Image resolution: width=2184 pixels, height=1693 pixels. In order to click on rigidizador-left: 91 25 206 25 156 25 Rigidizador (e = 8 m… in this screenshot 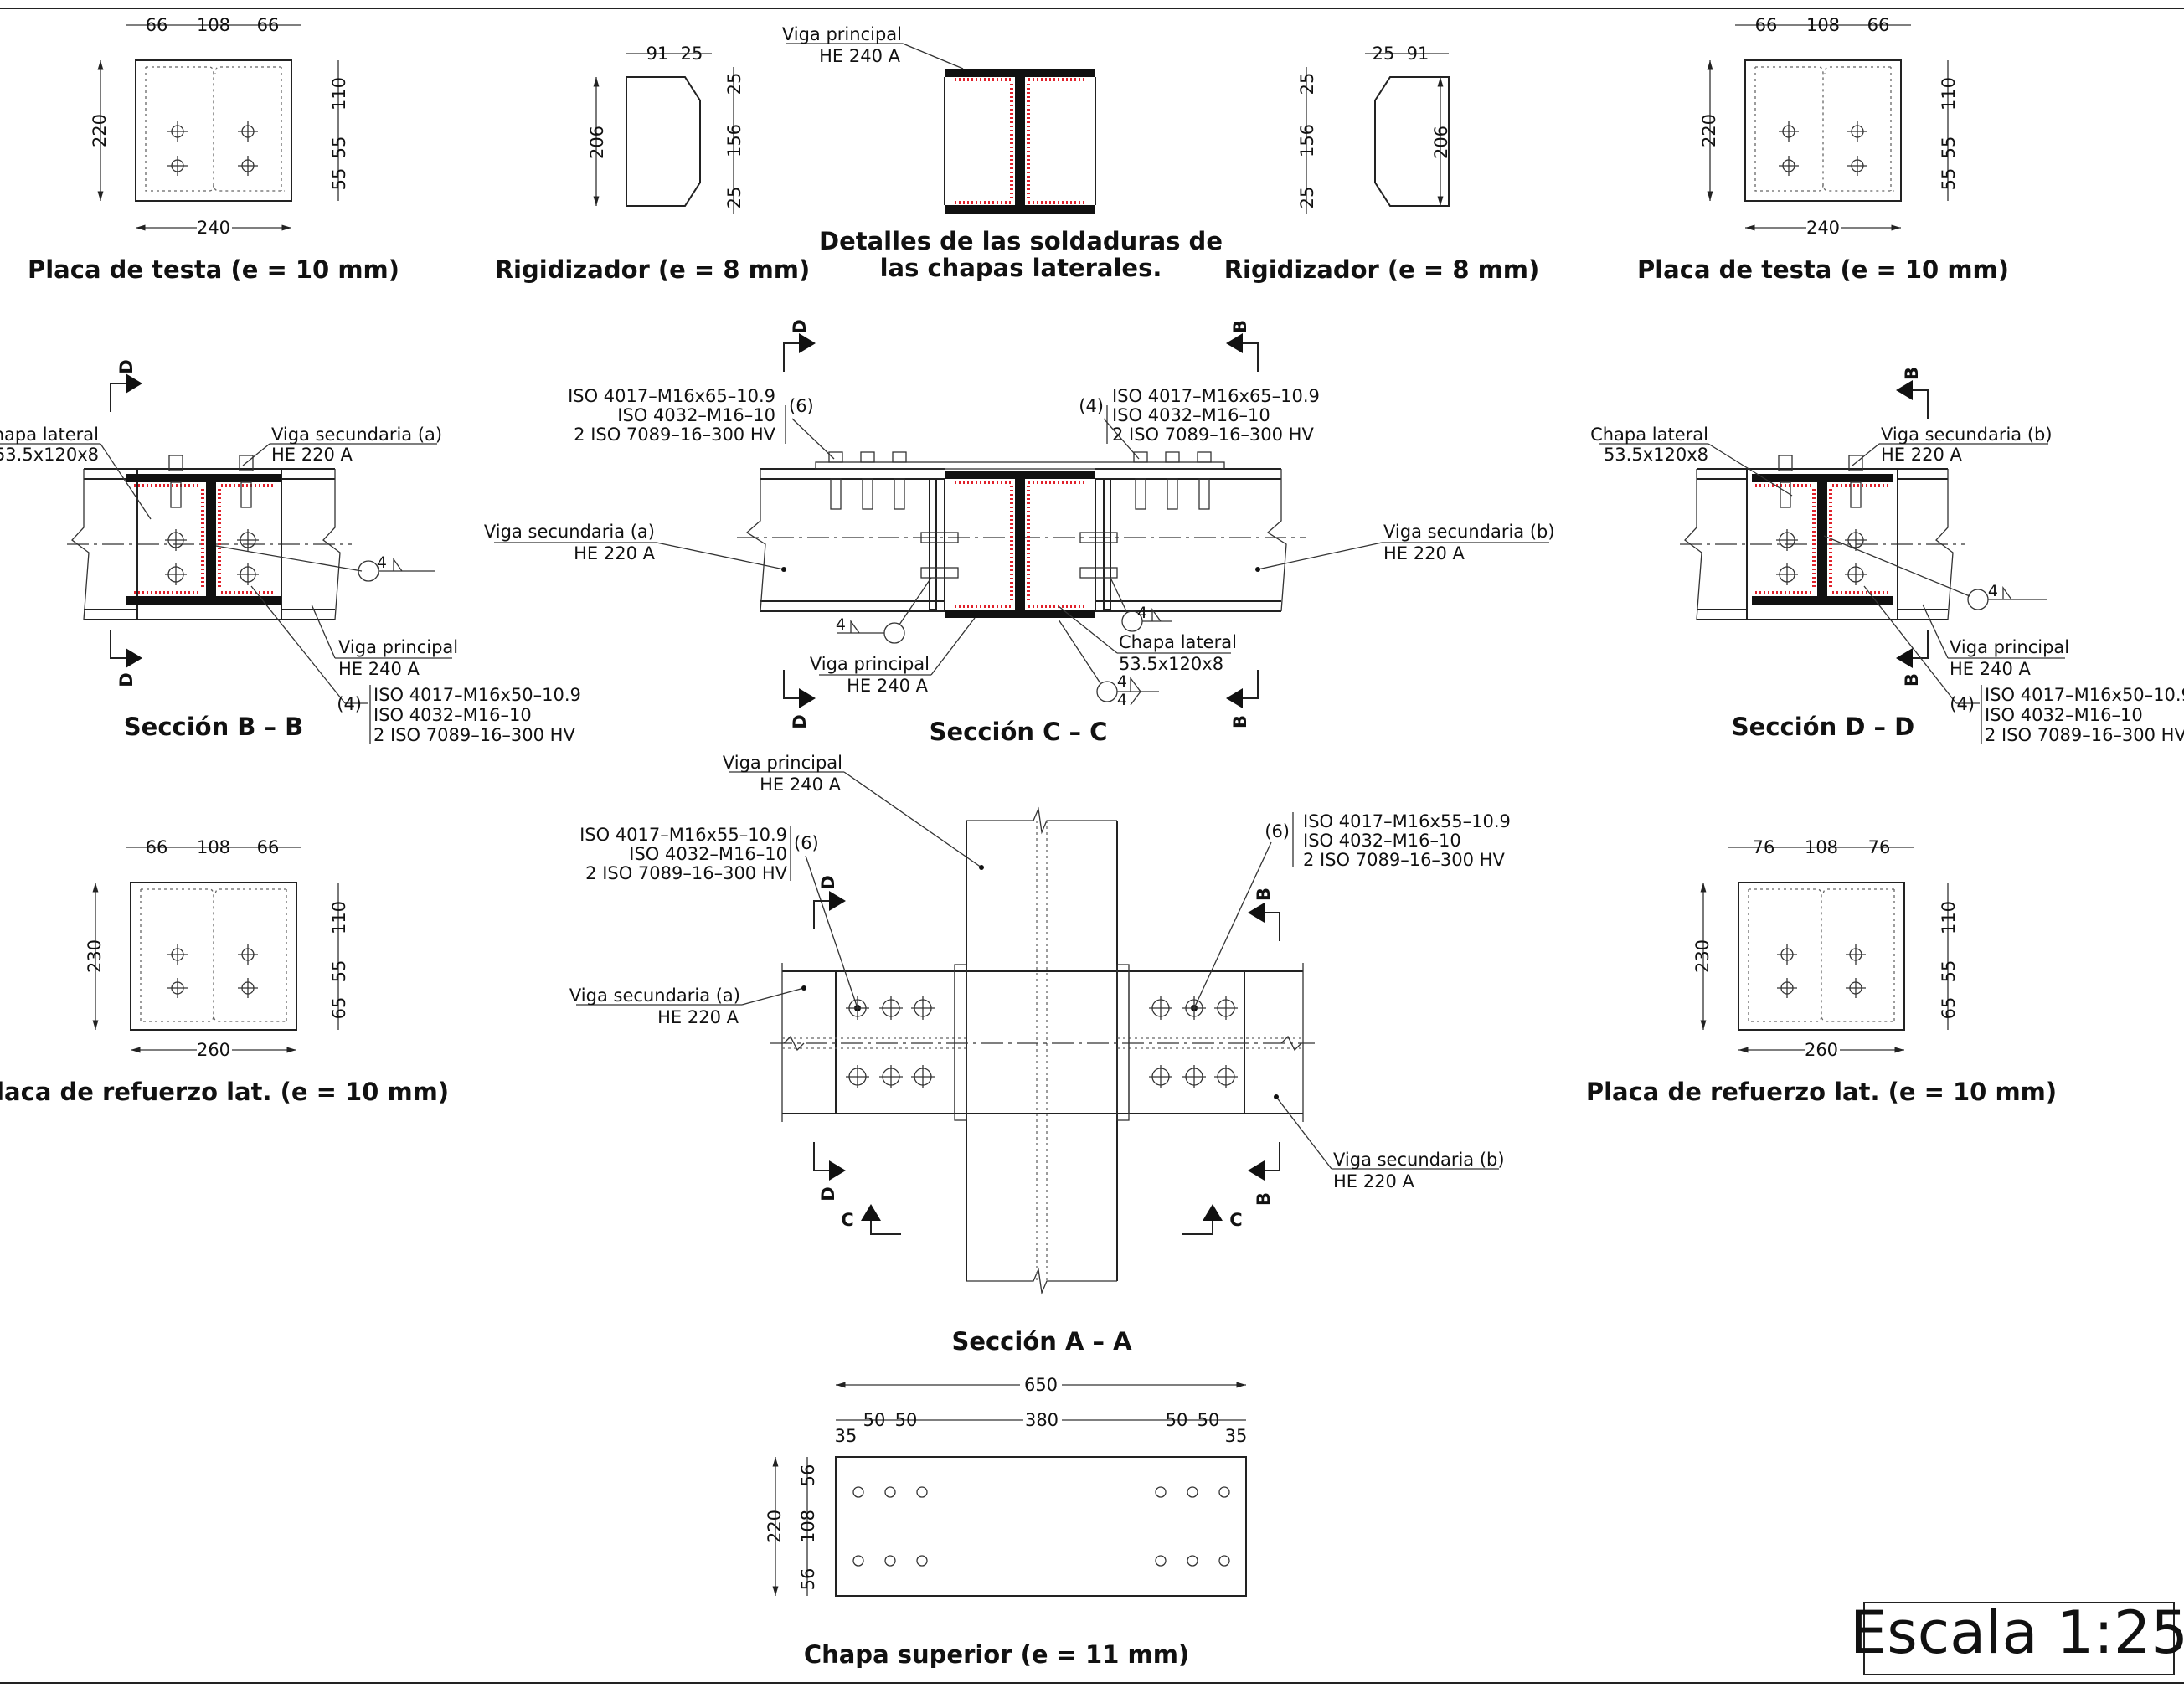, I will do `click(653, 164)`.